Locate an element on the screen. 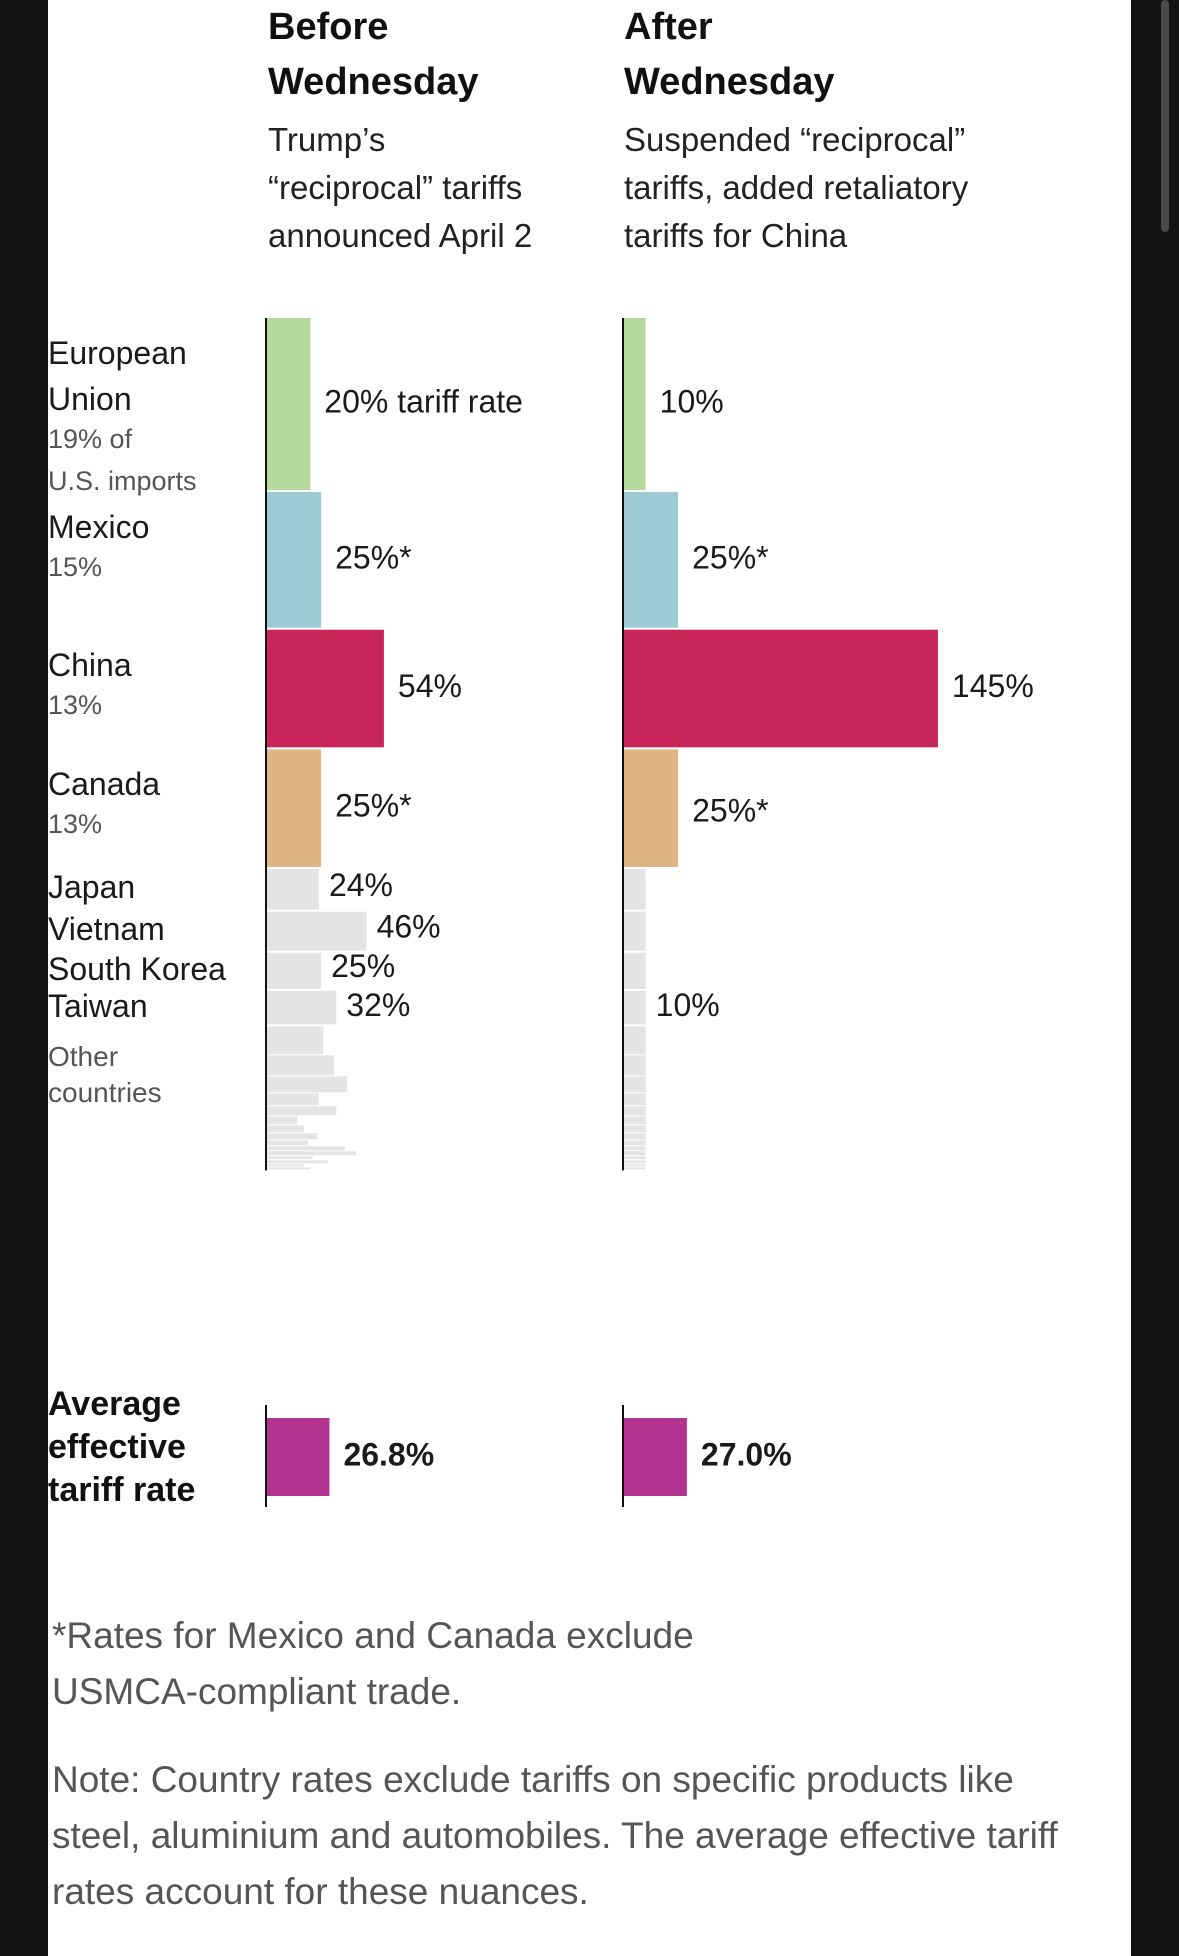 This screenshot has height=1956, width=1179. share-canada: 13% is located at coordinates (75, 824).